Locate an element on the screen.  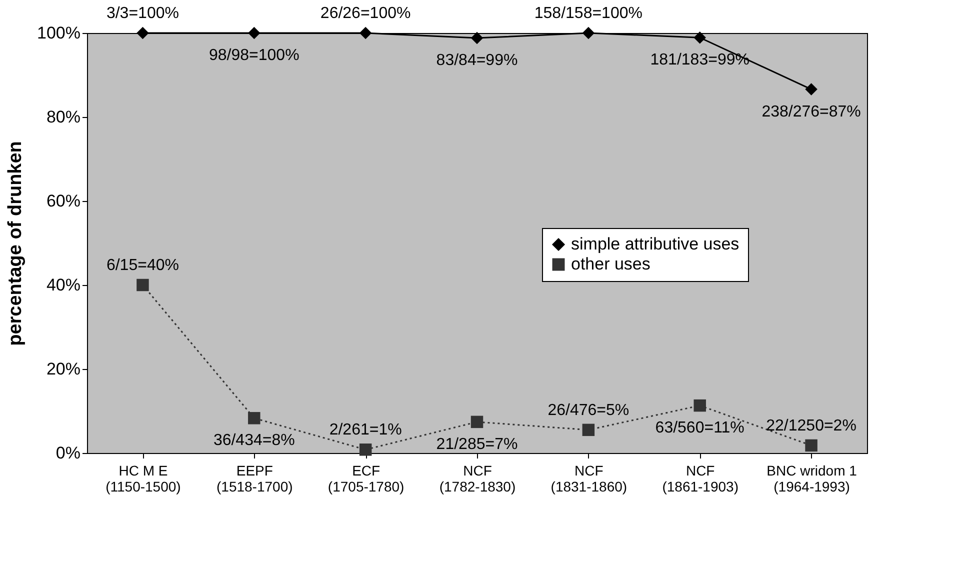
data-label: 98/98=100% is located at coordinates (254, 55).